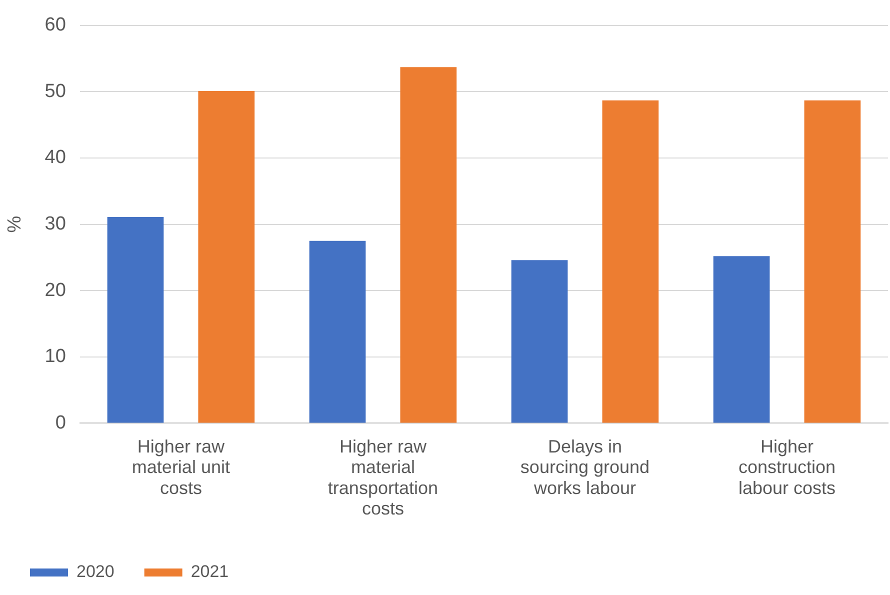 The width and height of the screenshot is (890, 595). Describe the element at coordinates (787, 467) in the screenshot. I see `x-tick-label: Higher construction labour costs` at that location.